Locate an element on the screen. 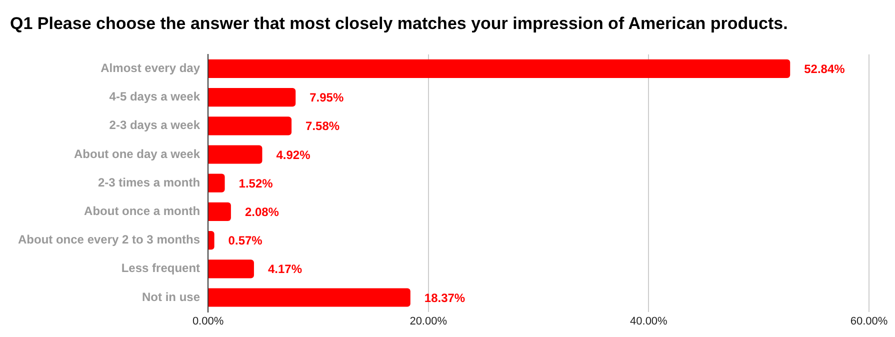 This screenshot has width=895, height=337. y-tick-label: Not in use is located at coordinates (171, 297).